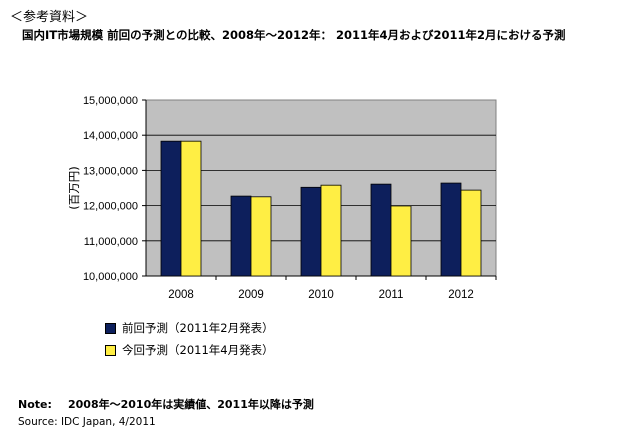 The height and width of the screenshot is (428, 639). Describe the element at coordinates (74, 187) in the screenshot. I see `y-axis-label: (百万円)` at that location.